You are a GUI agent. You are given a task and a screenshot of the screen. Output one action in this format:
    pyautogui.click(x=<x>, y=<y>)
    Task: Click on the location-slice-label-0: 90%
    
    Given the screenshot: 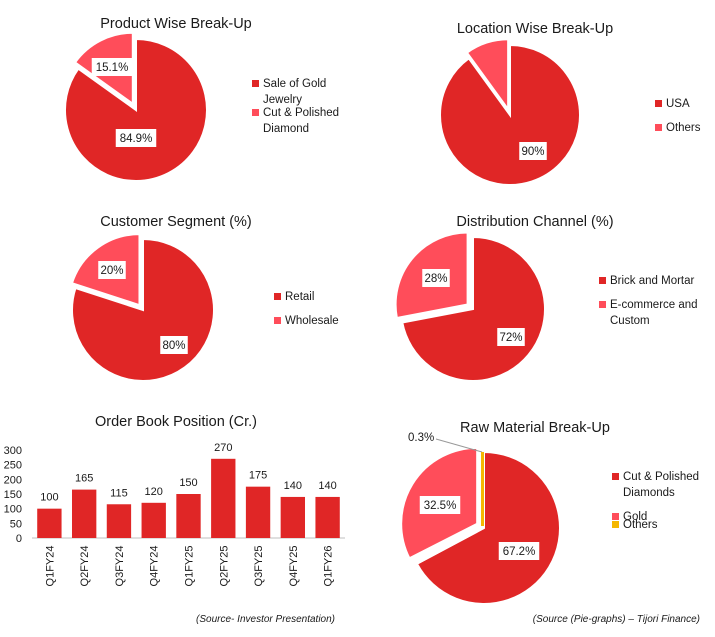 What is the action you would take?
    pyautogui.click(x=532, y=152)
    